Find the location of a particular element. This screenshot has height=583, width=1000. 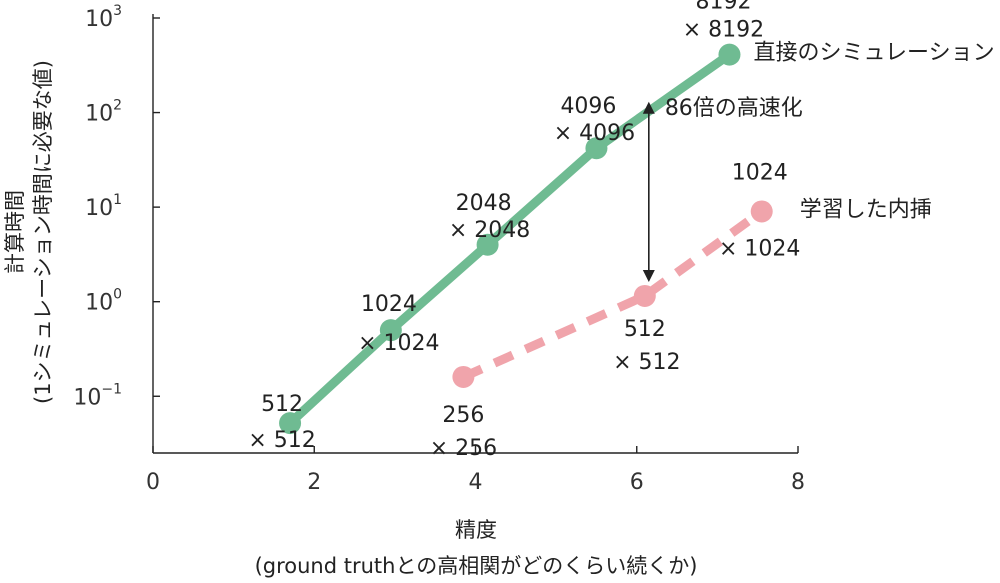

y-axis-title-sub: (1シミュレーション時間に必要な値) is located at coordinates (43, 232).